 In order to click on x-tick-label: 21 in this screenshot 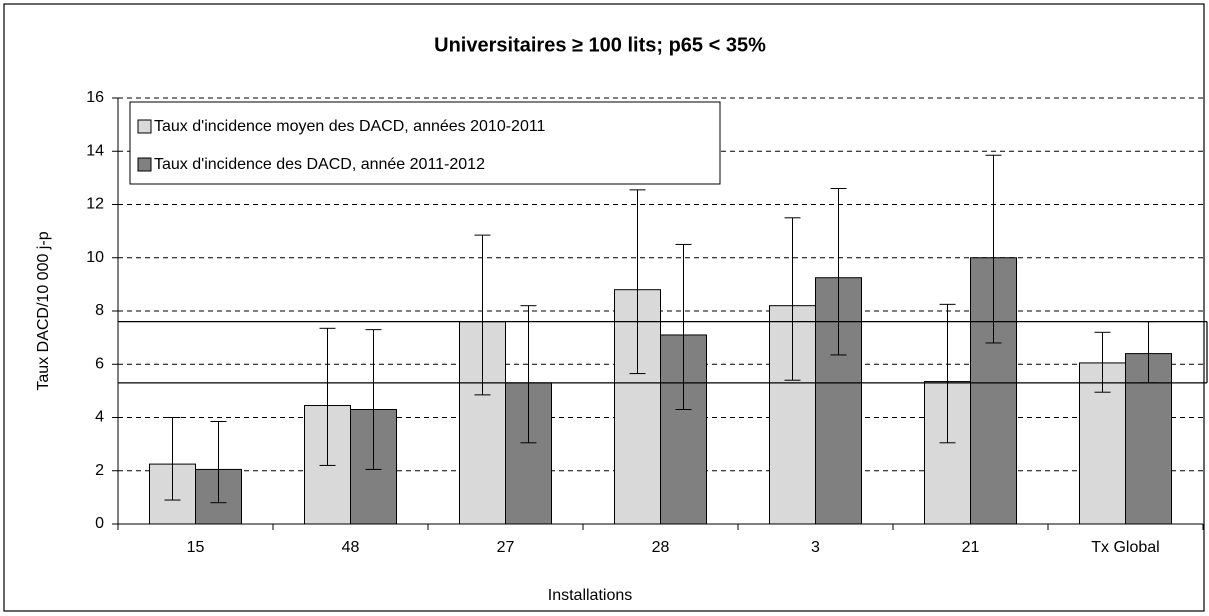, I will do `click(971, 547)`.